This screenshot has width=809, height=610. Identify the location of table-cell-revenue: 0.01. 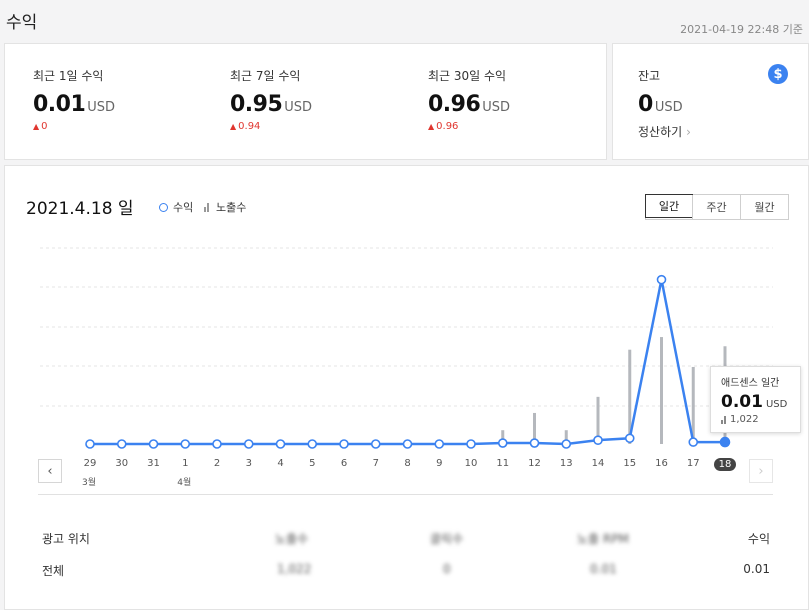
(756, 569).